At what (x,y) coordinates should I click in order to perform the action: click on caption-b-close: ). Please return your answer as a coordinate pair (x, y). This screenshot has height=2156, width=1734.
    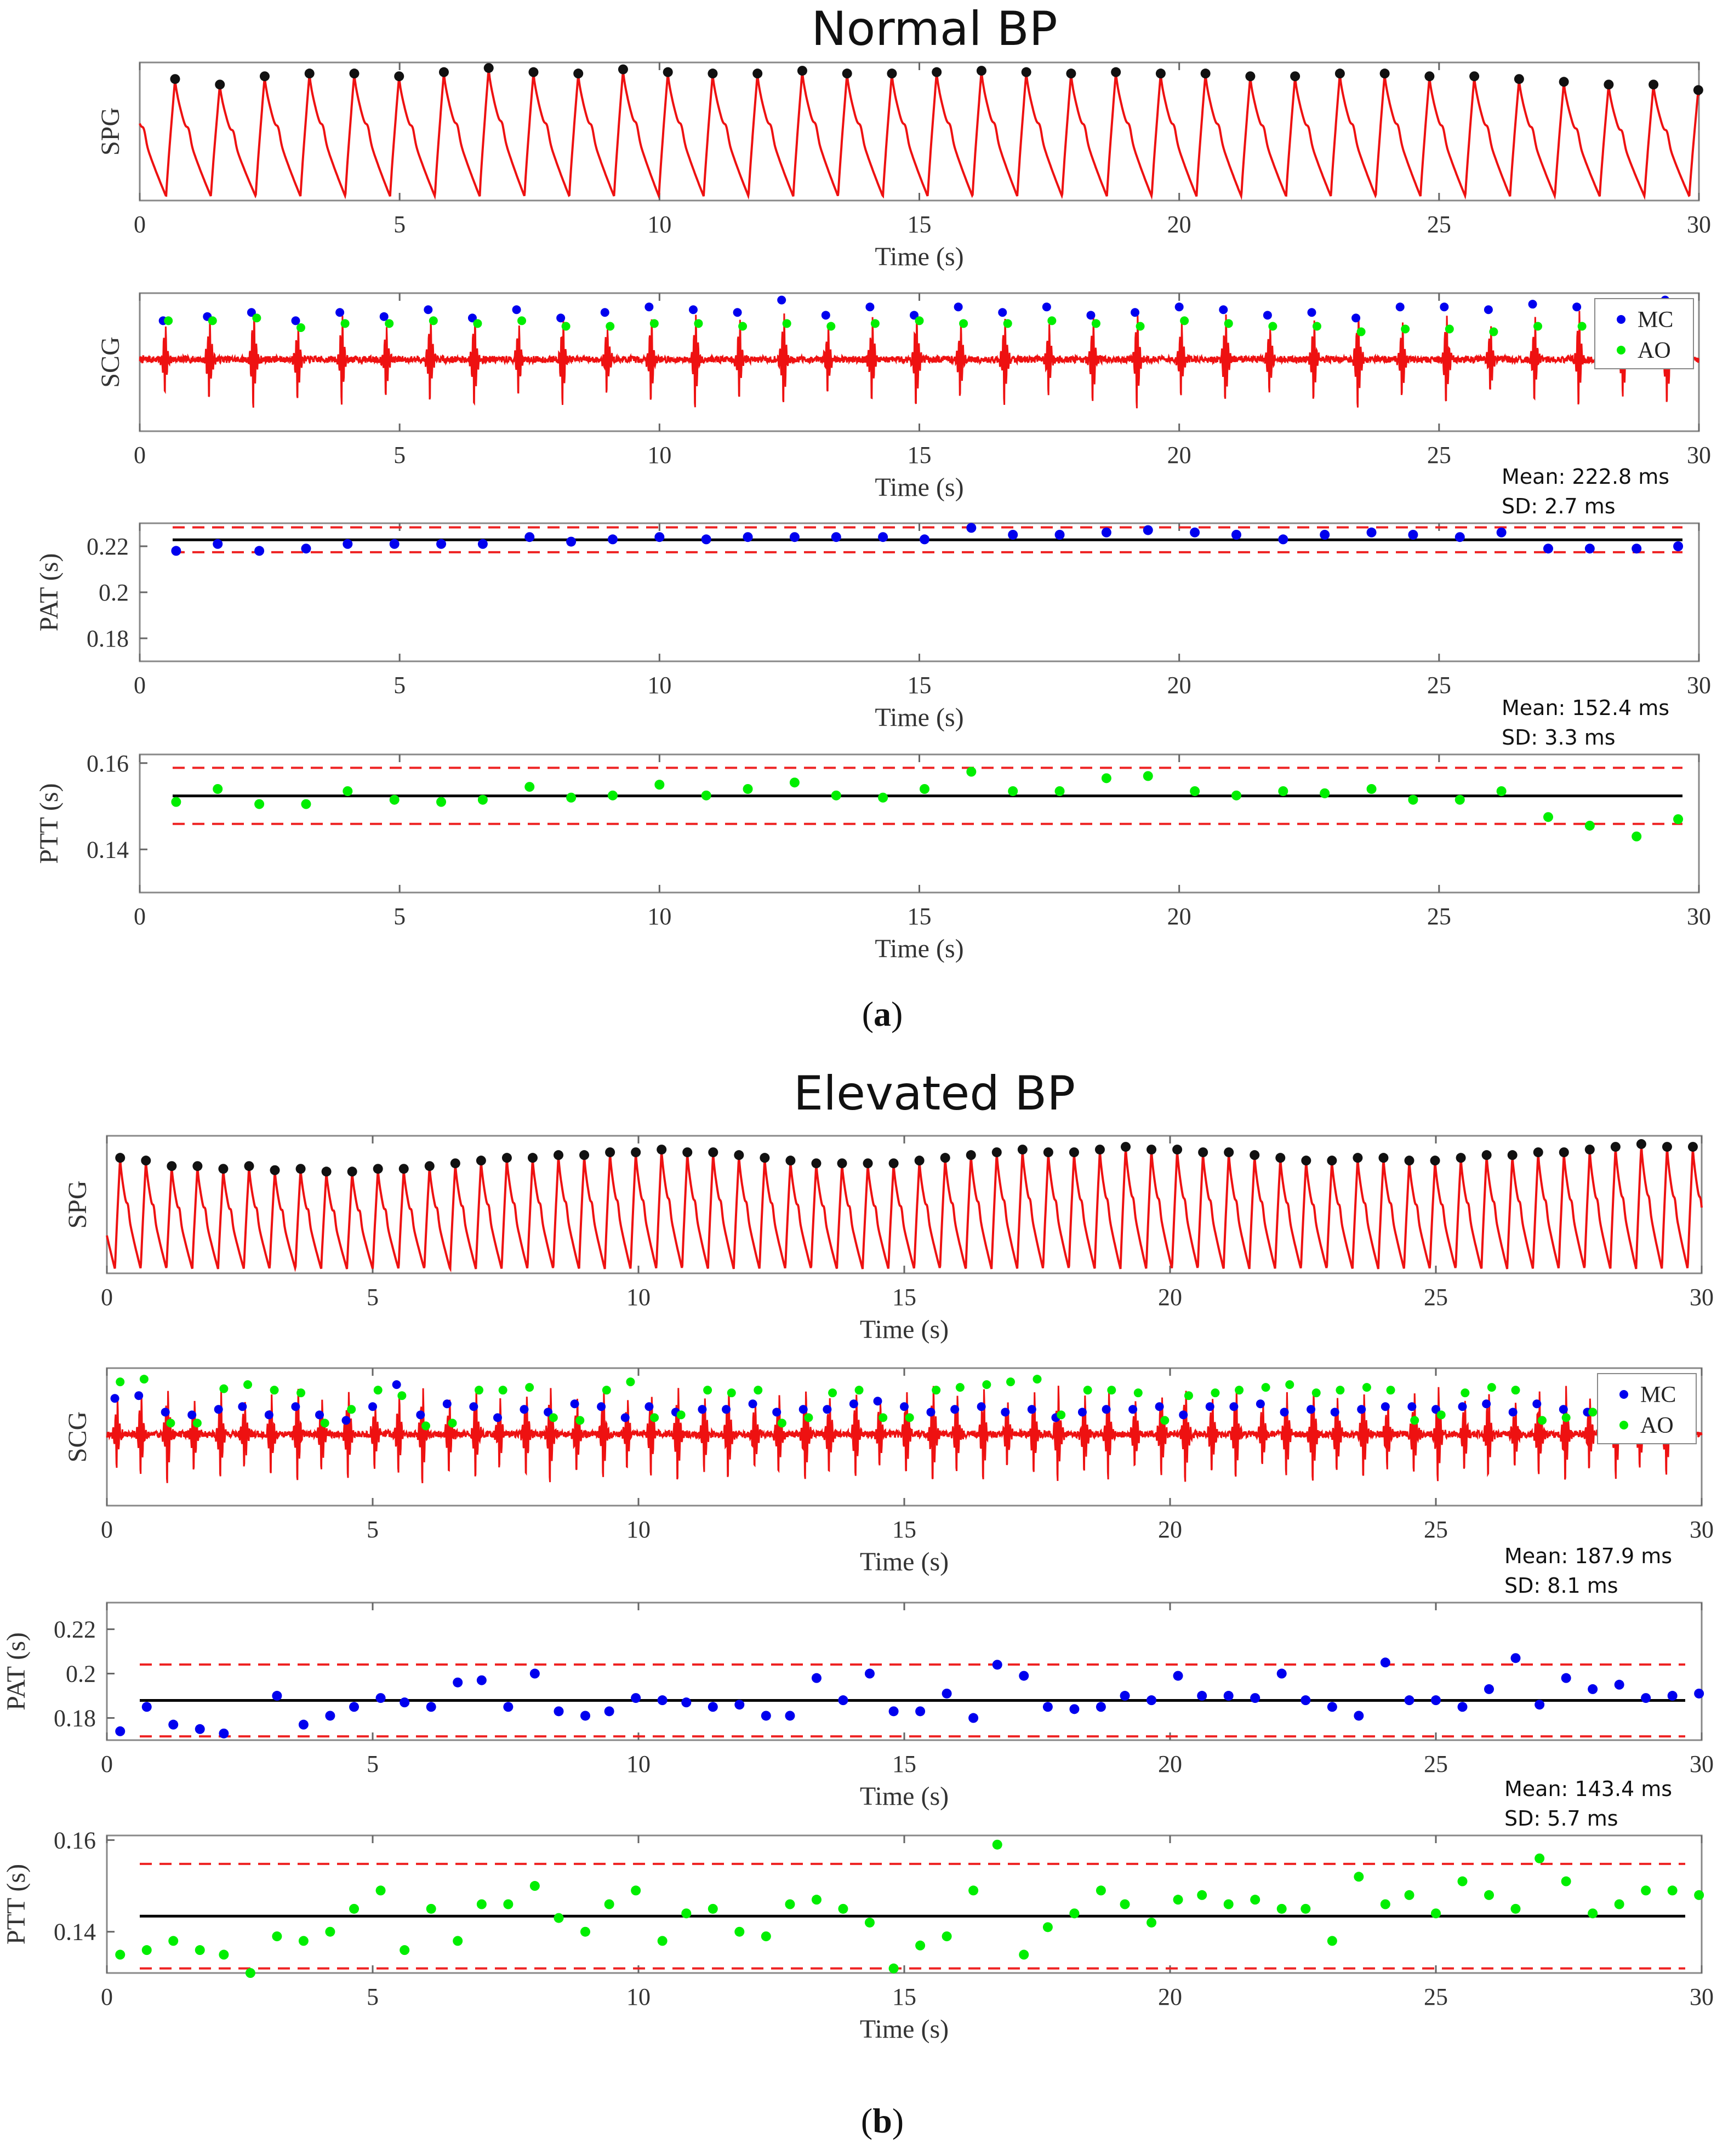
    Looking at the image, I should click on (898, 2120).